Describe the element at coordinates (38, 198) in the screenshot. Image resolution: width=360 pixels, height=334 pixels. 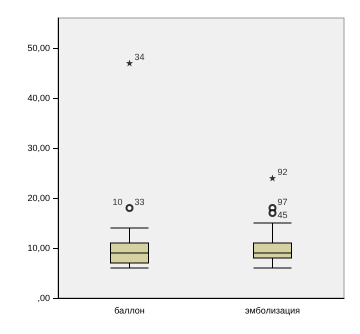
I see `y-tick-label: 20,00` at that location.